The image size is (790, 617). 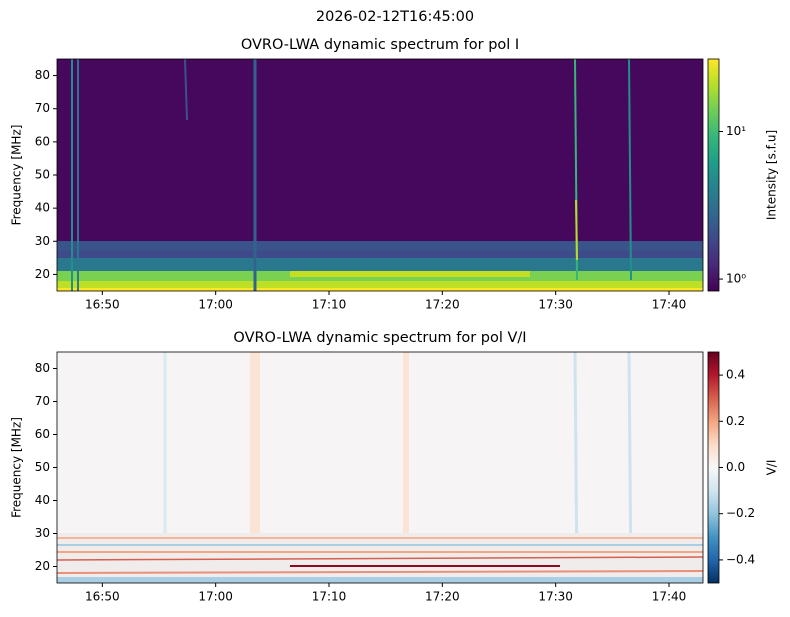 I want to click on colorbar-tick-label: −0.2, so click(x=740, y=513).